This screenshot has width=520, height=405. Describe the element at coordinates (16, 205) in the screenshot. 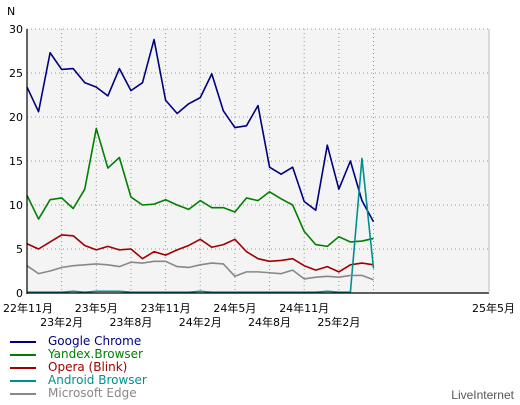

I see `y-tick-label: 10` at that location.